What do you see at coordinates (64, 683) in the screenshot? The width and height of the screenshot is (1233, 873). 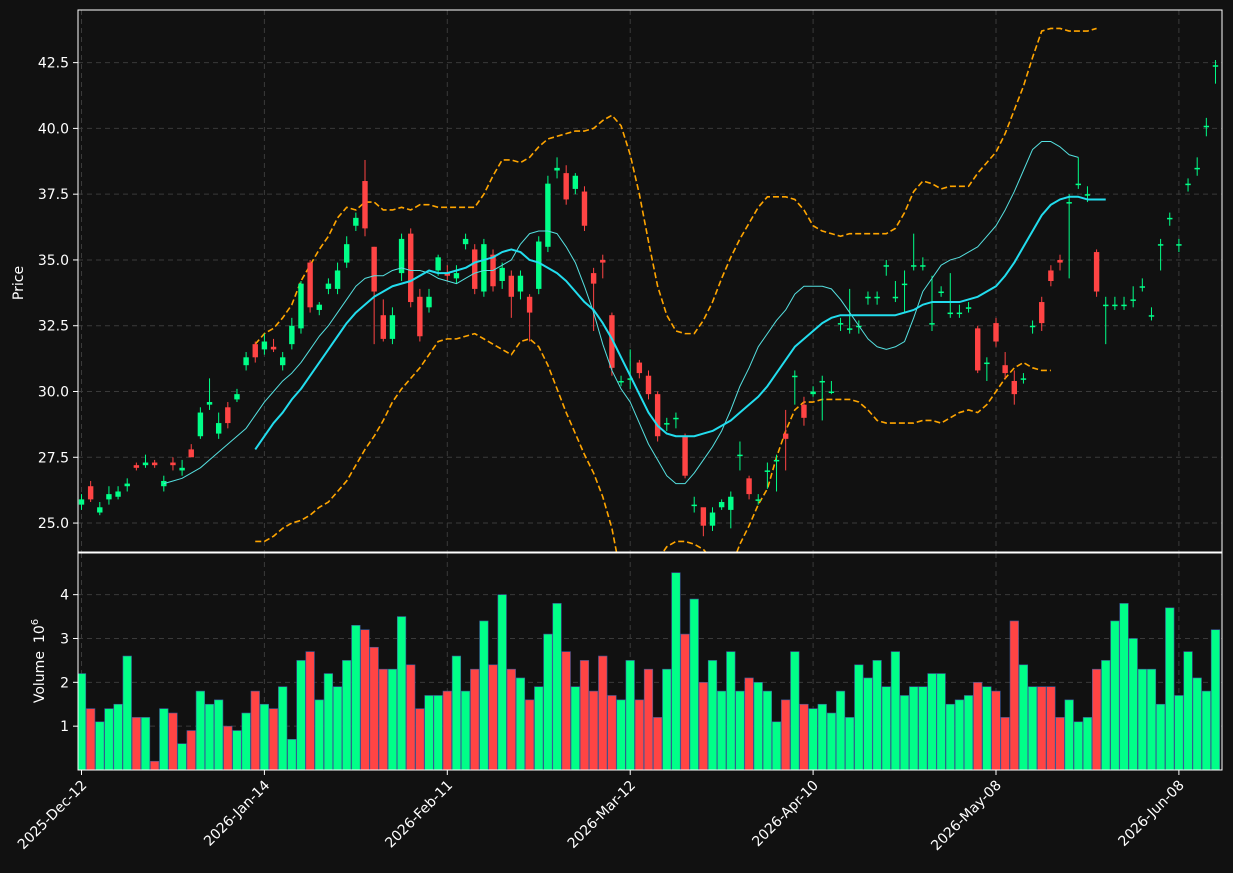 I see `volume-tick-label: 2` at bounding box center [64, 683].